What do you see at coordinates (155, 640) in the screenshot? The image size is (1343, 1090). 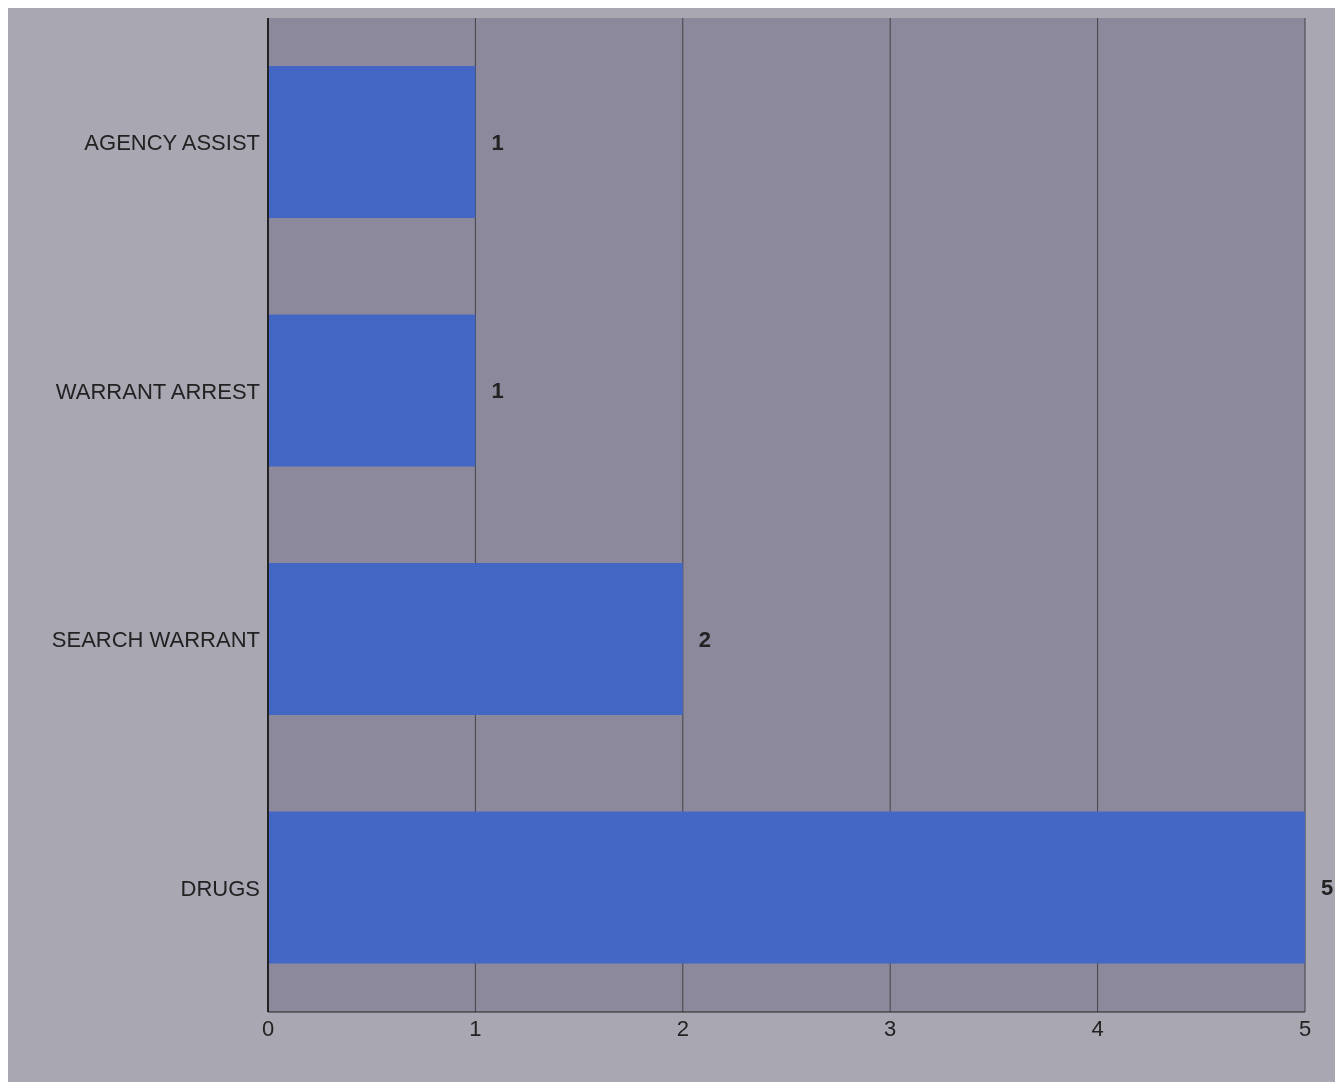 I see `y-tick-label: SEARCH WARRANT` at bounding box center [155, 640].